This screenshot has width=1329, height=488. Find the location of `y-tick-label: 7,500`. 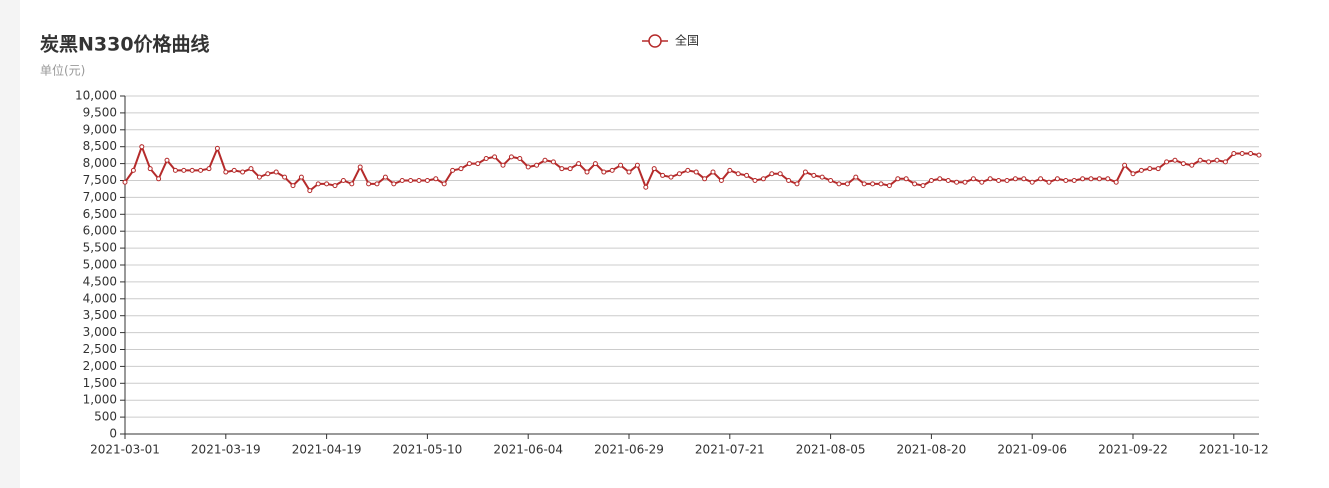

y-tick-label: 7,500 is located at coordinates (100, 180).